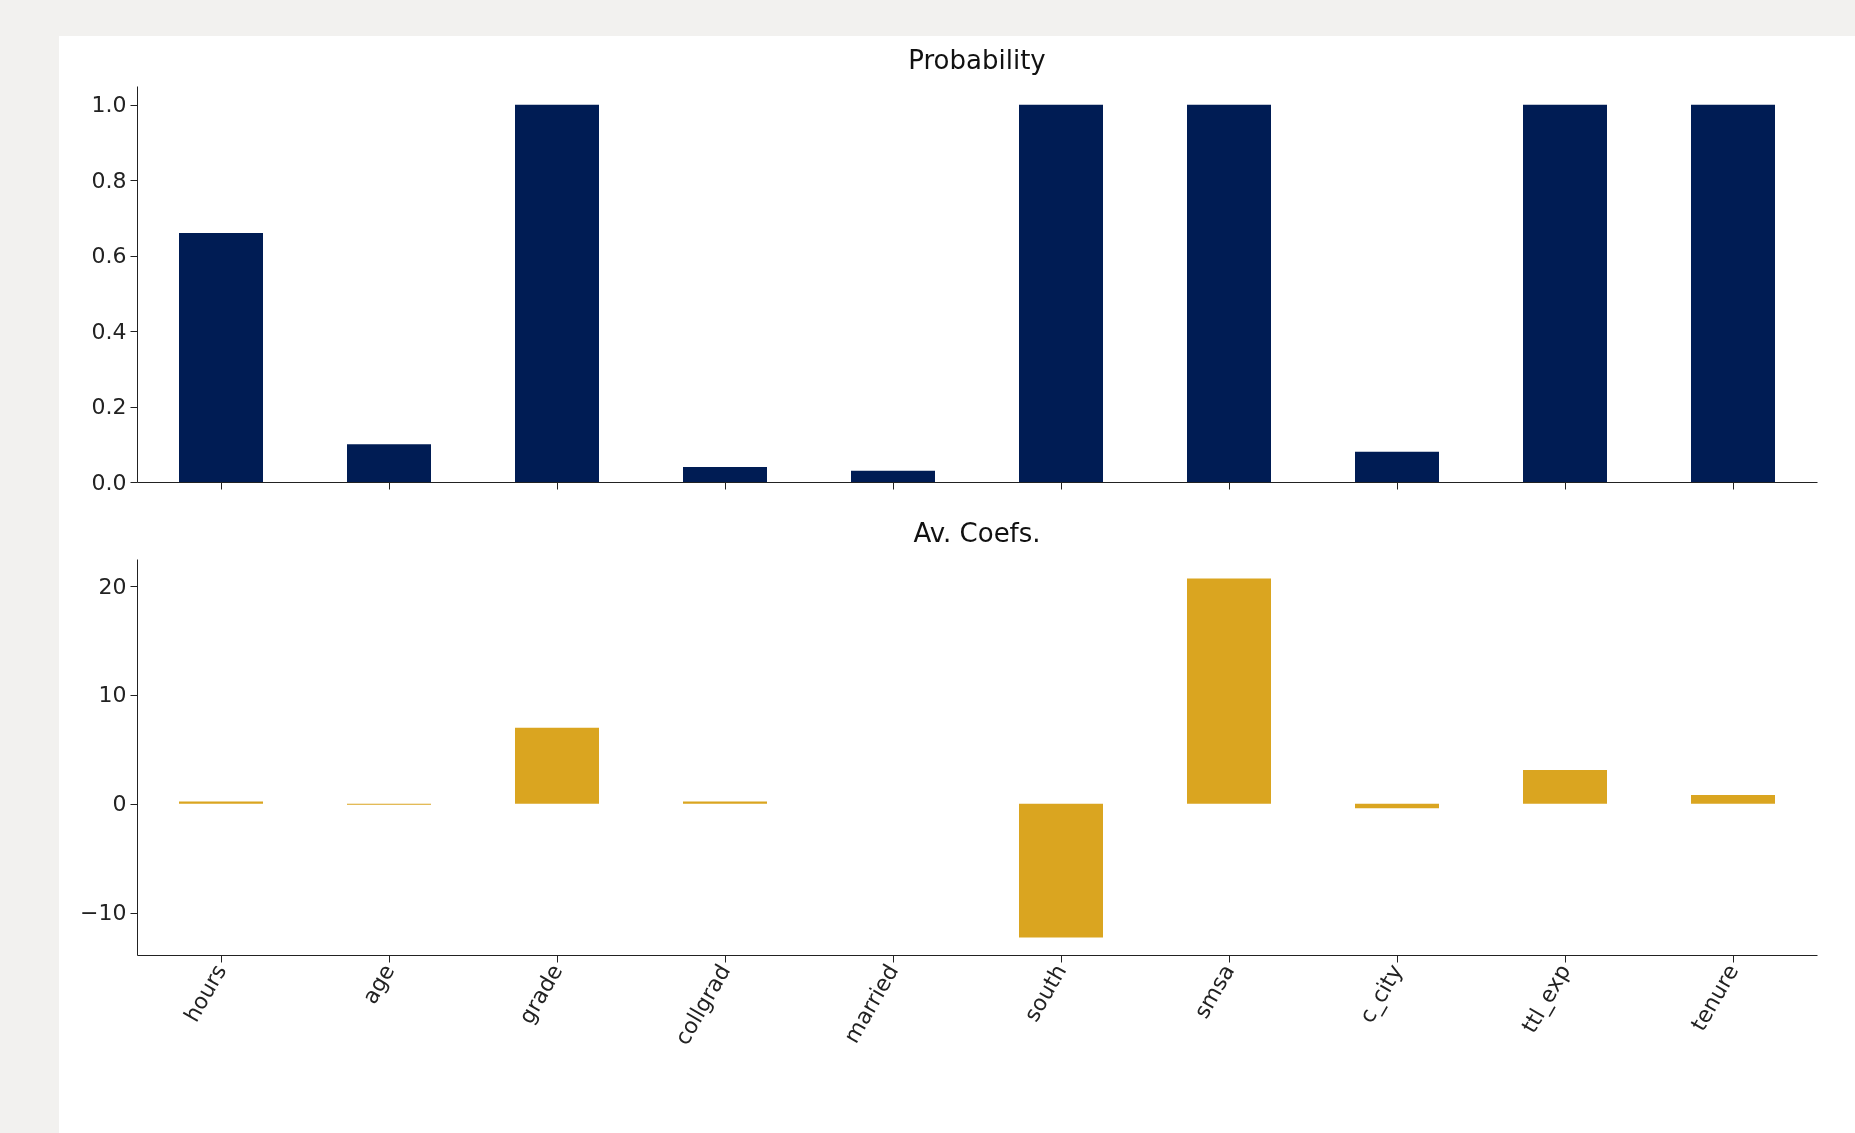  I want to click on y-tick-label: 0.4, so click(109, 331).